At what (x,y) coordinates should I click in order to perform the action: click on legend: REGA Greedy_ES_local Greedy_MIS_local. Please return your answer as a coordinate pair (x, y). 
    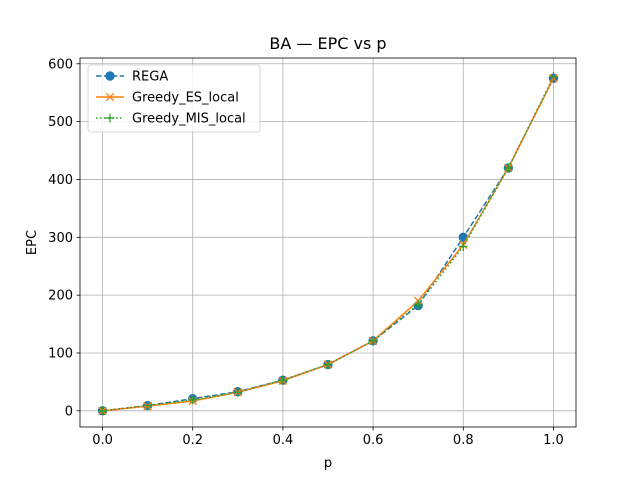
    Looking at the image, I should click on (174, 98).